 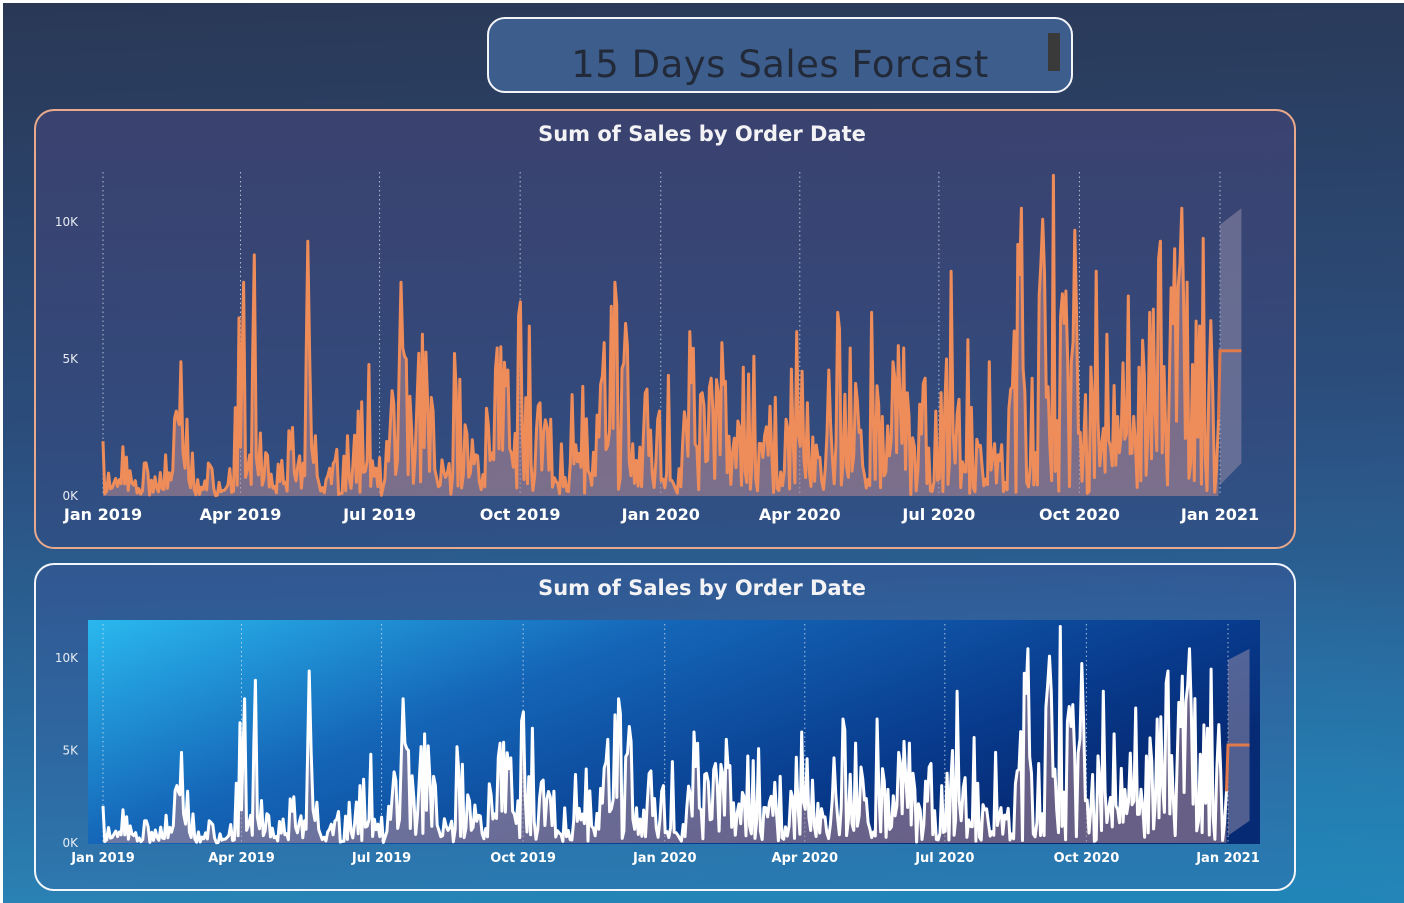 What do you see at coordinates (70, 843) in the screenshot?
I see `y-tick-label-bottom-0: 0K` at bounding box center [70, 843].